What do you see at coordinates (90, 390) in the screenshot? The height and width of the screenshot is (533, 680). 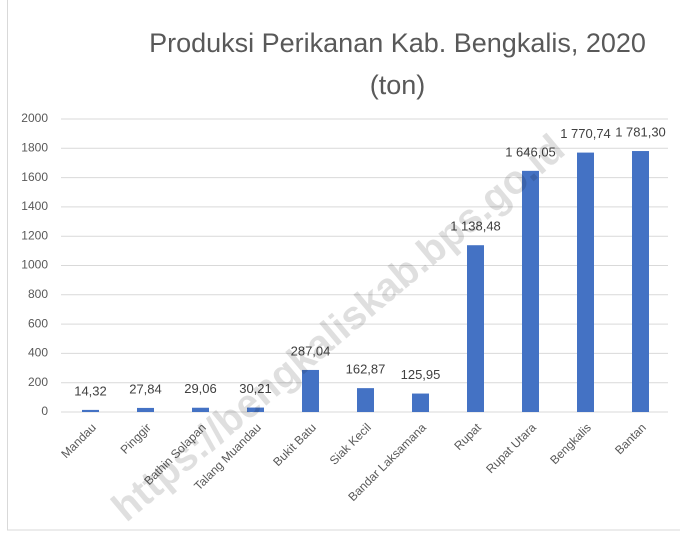 I see `data-label: 14,32` at bounding box center [90, 390].